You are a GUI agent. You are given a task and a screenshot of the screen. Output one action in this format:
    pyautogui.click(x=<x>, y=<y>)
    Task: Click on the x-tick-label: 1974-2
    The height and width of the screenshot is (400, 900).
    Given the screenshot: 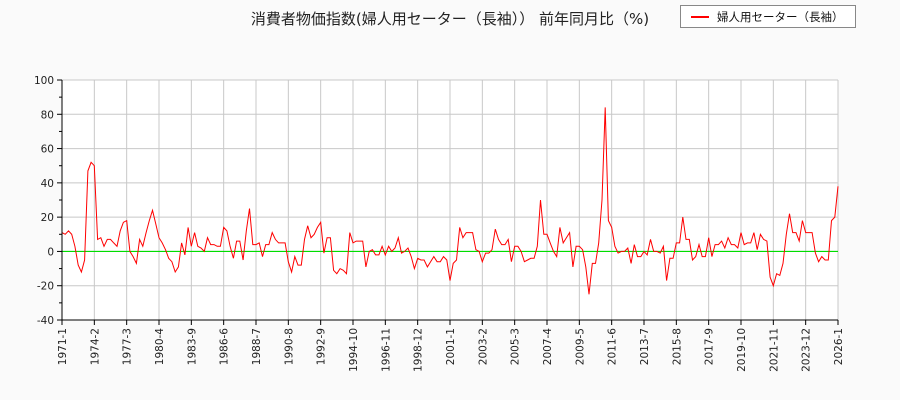 What is the action you would take?
    pyautogui.click(x=95, y=346)
    